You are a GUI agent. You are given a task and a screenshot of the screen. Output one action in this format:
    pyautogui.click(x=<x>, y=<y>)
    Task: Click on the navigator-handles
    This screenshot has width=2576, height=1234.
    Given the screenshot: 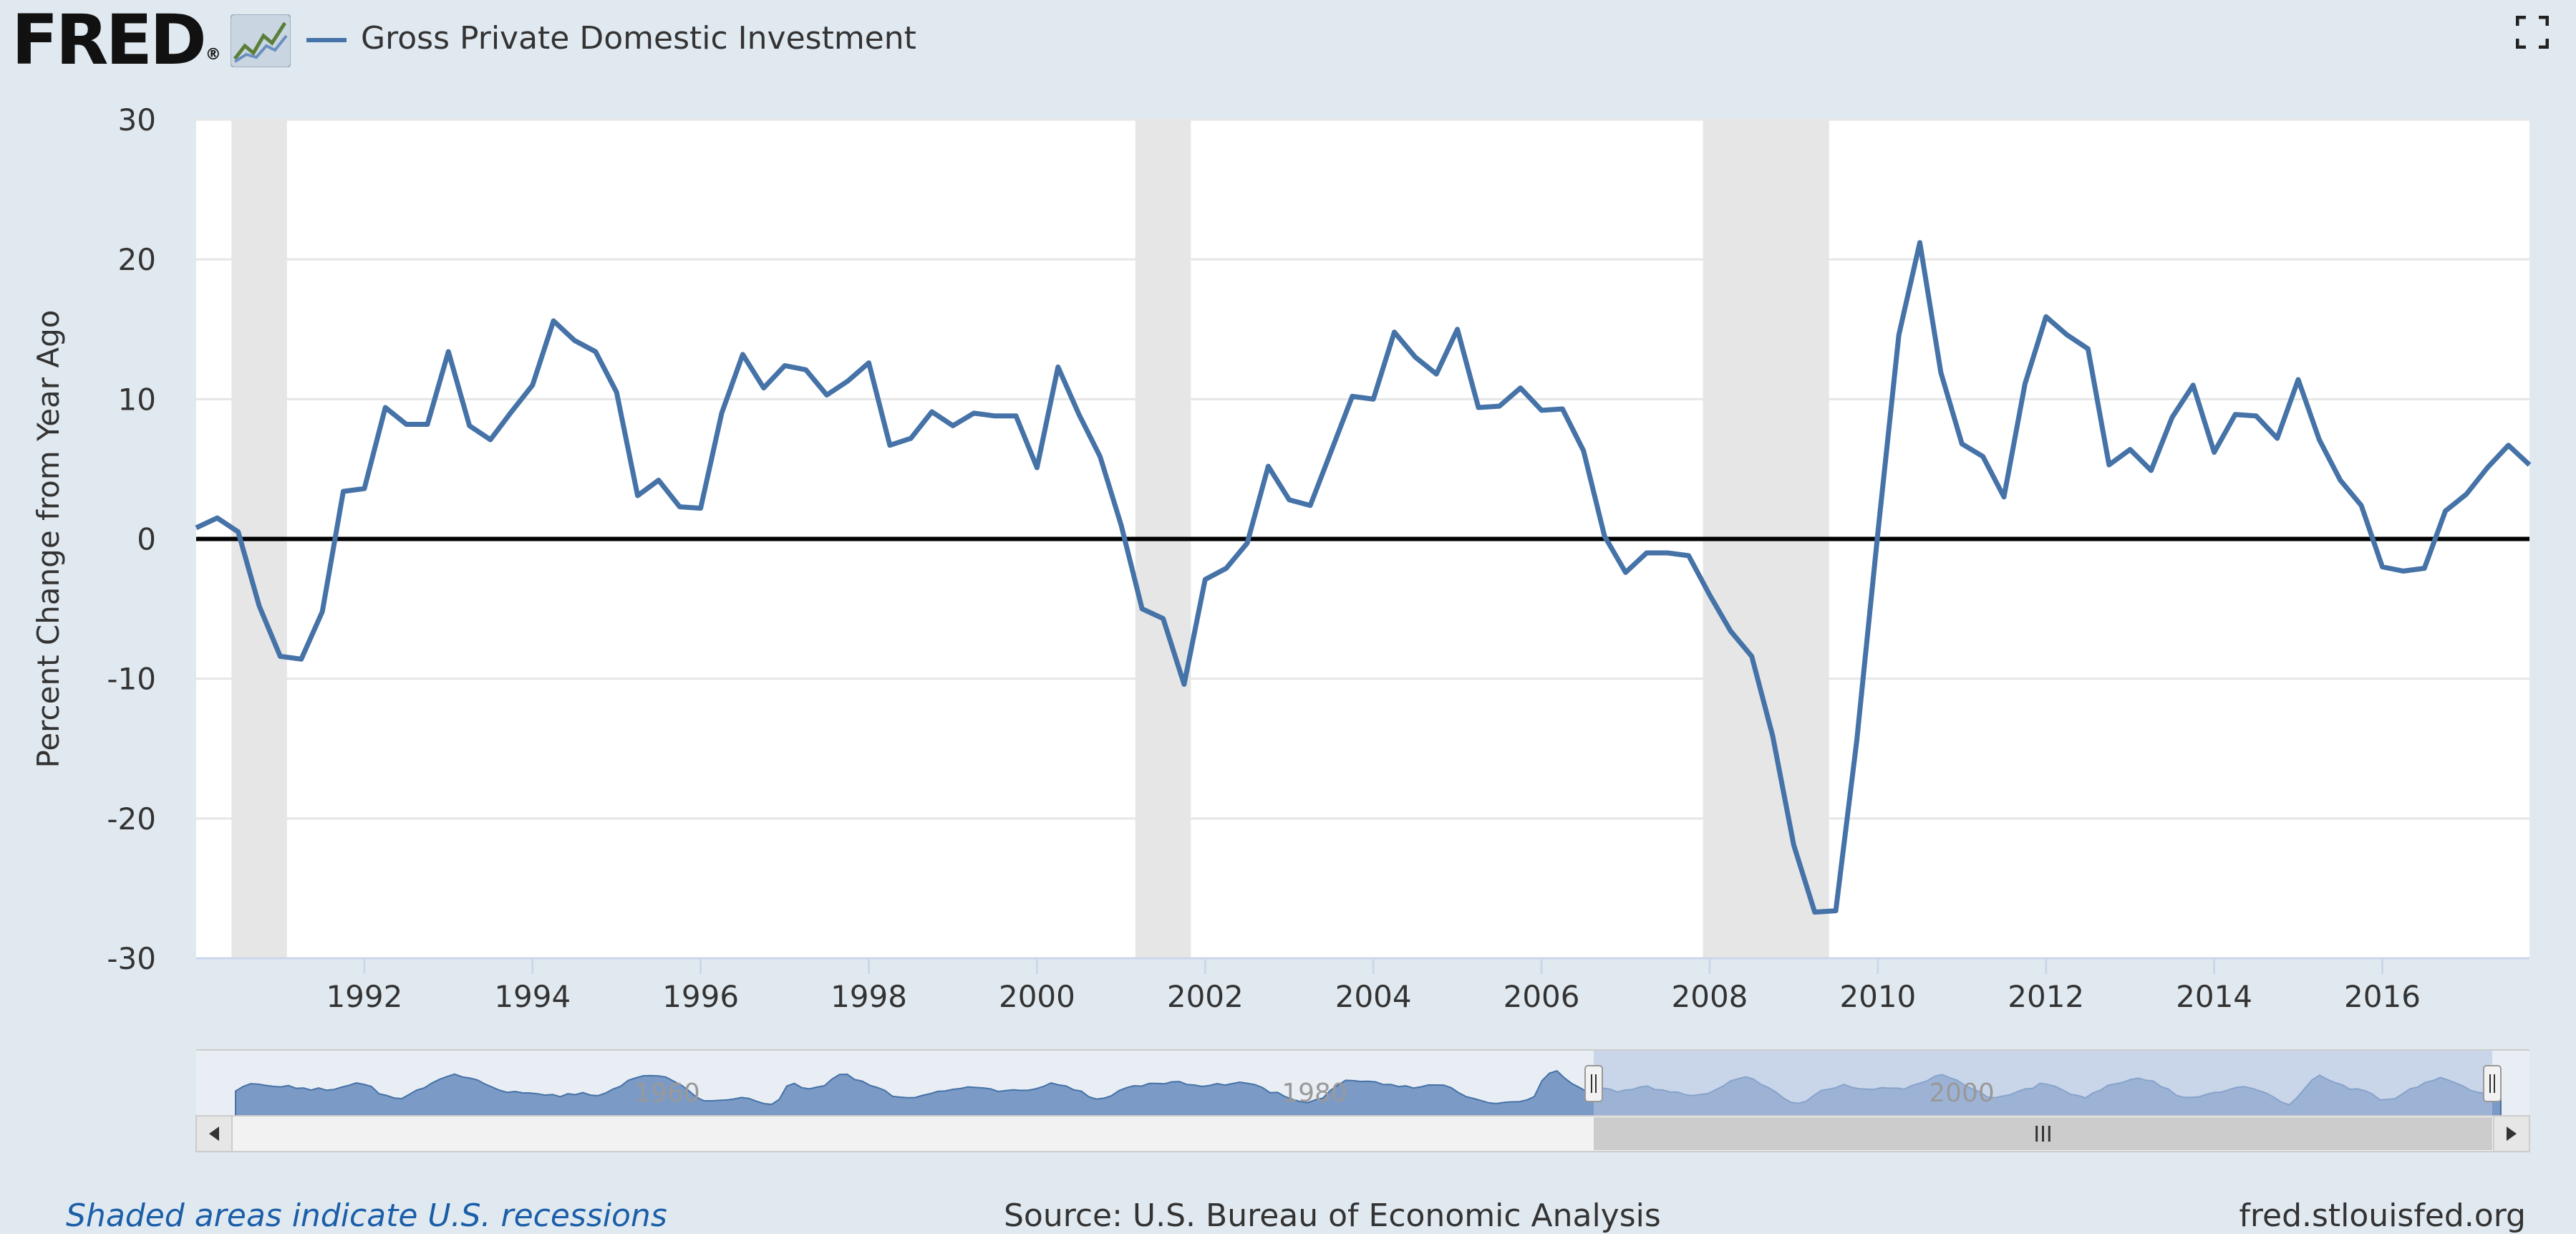 What is the action you would take?
    pyautogui.click(x=2043, y=1083)
    